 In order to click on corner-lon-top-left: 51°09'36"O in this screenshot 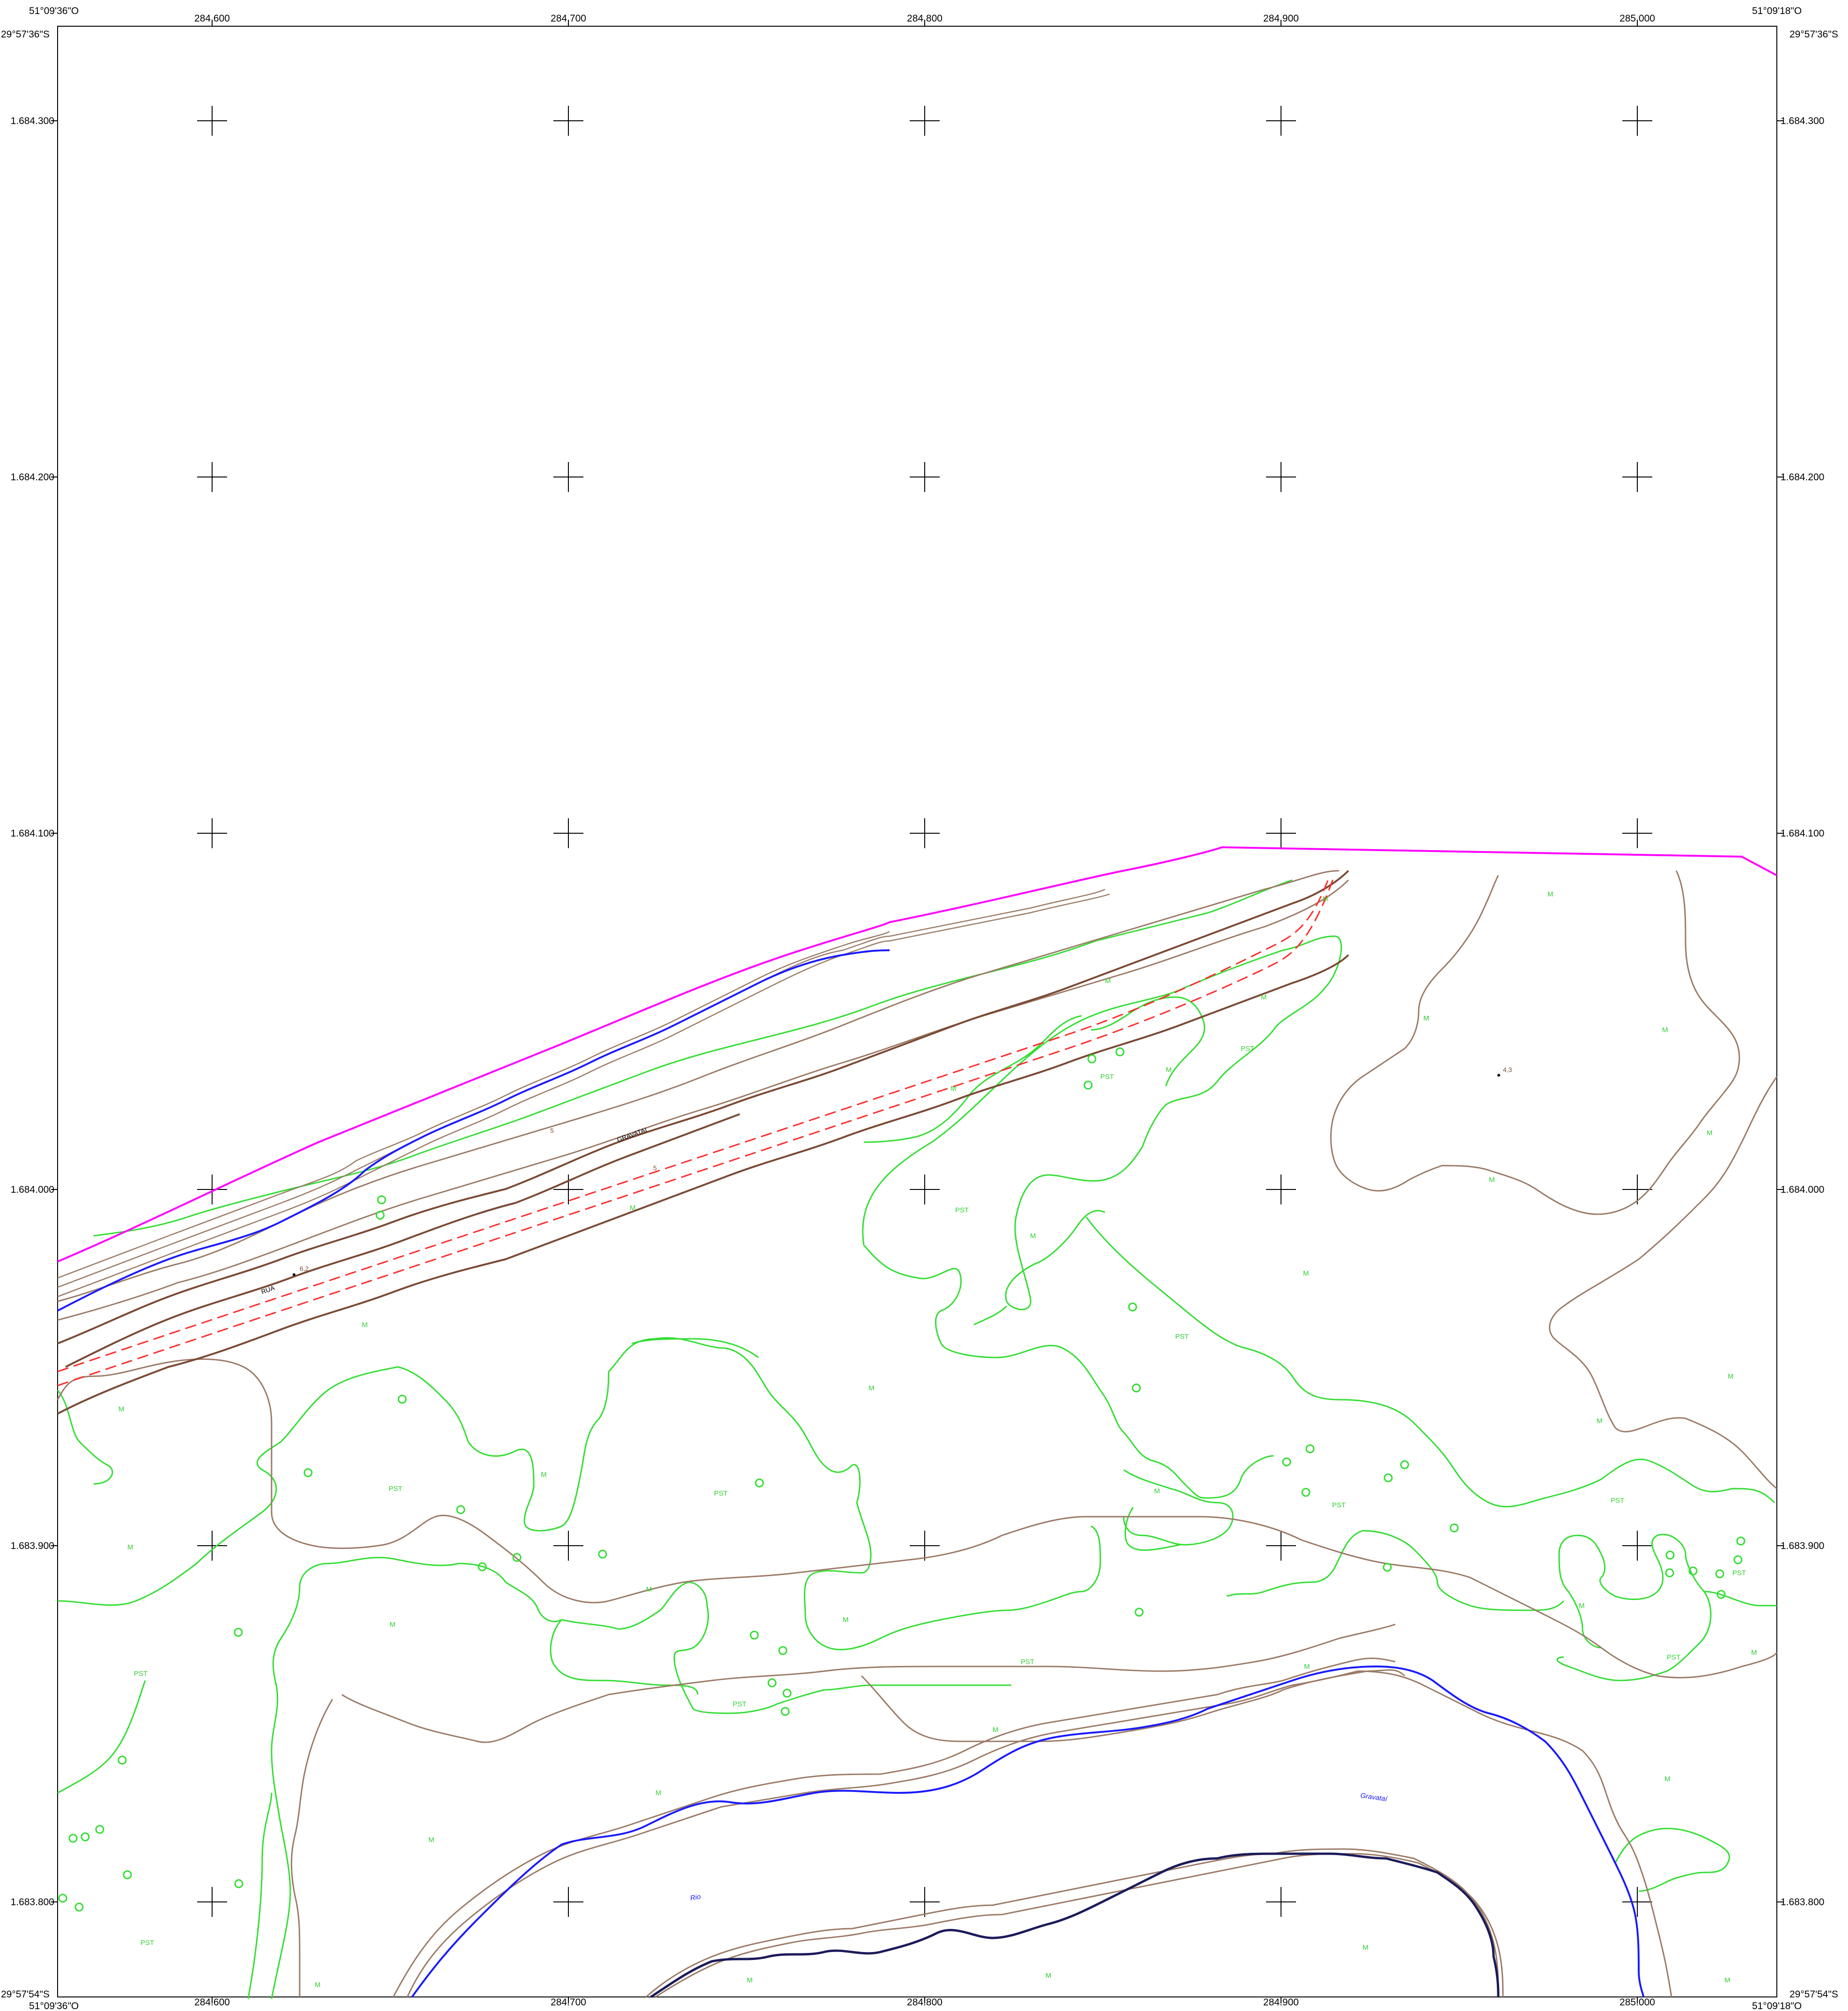, I will do `click(54, 11)`.